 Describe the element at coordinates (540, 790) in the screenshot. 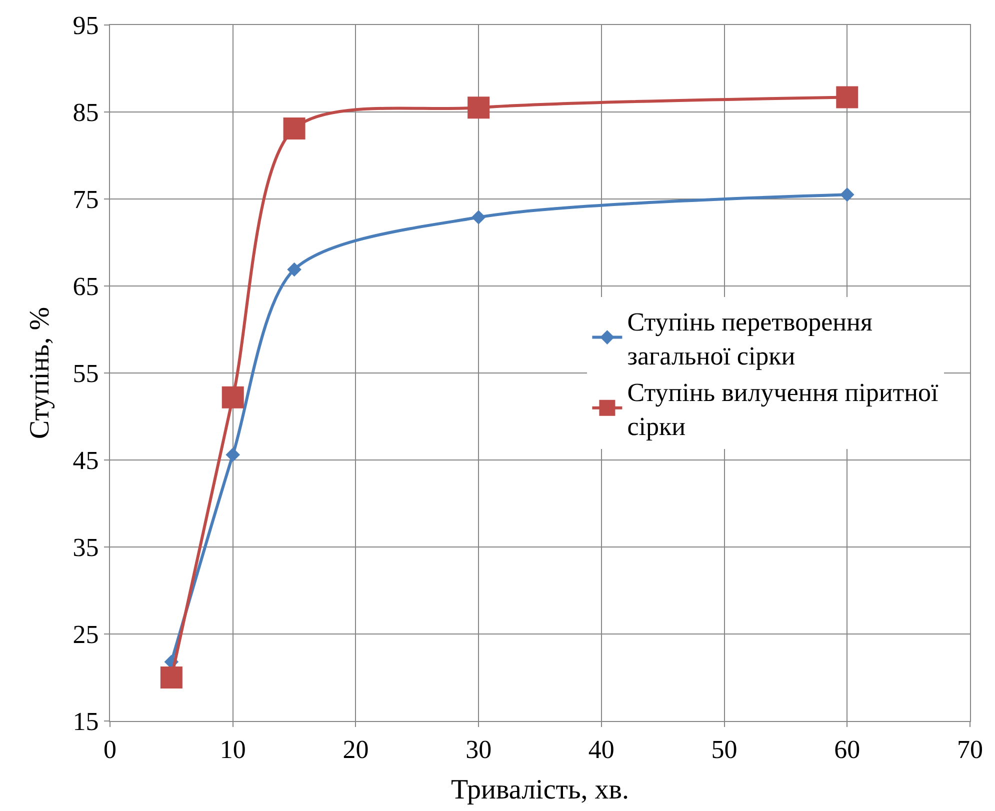

I see `x-axis-title: Тривалість, хв.` at that location.